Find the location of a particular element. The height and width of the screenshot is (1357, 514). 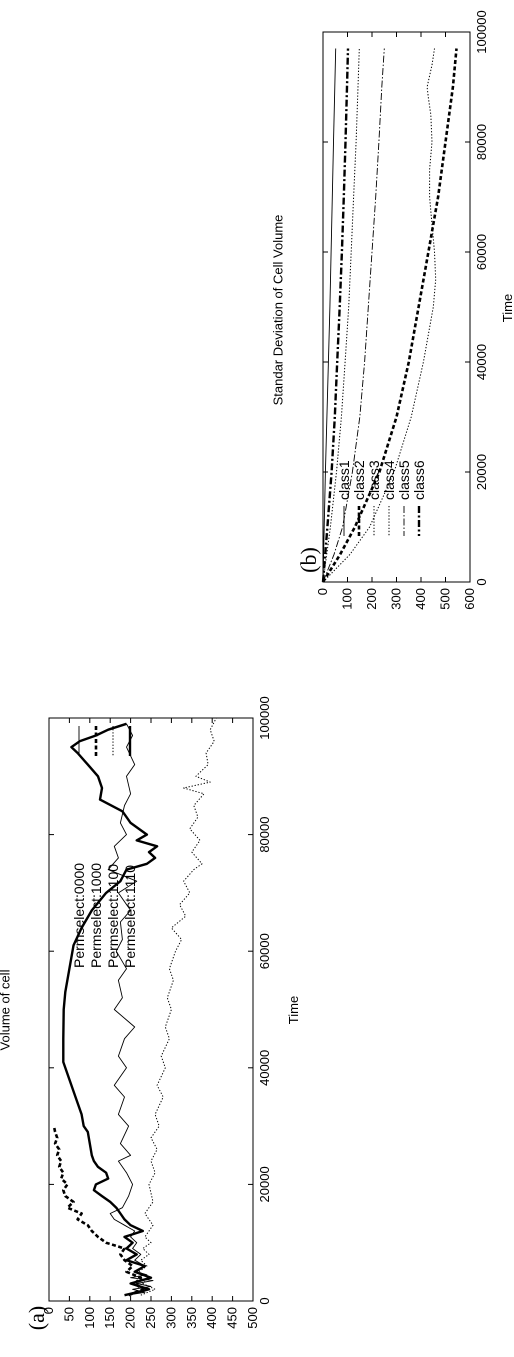

panel-b-legend: class1 class2 class3 class4 class5 class6 is located at coordinates (381, 498).